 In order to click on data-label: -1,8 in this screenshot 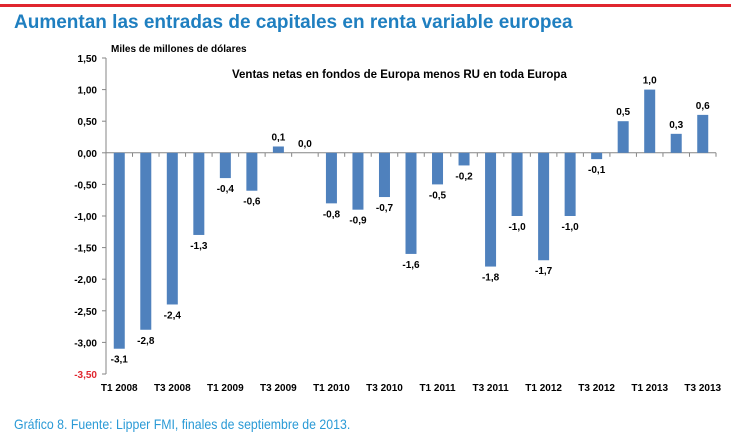, I will do `click(491, 278)`.